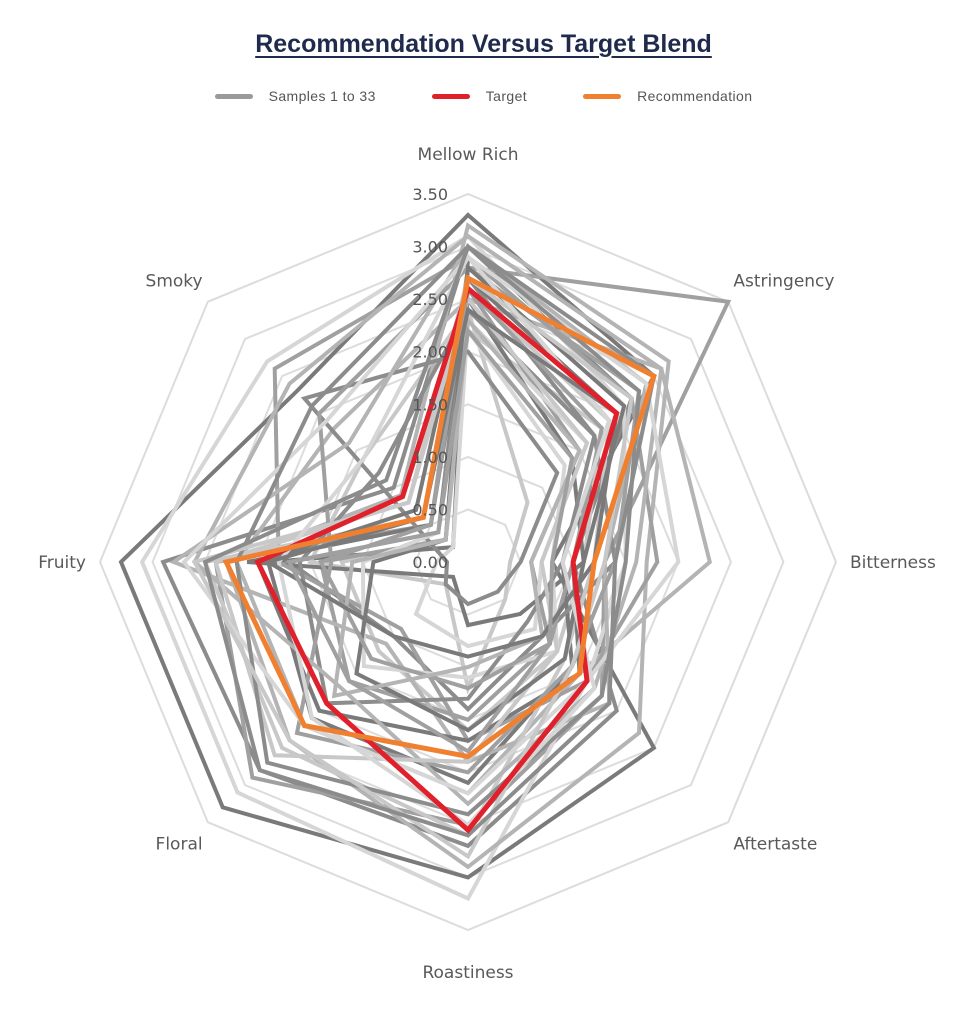  I want to click on legend-label-recommendation: Recommendation, so click(695, 96).